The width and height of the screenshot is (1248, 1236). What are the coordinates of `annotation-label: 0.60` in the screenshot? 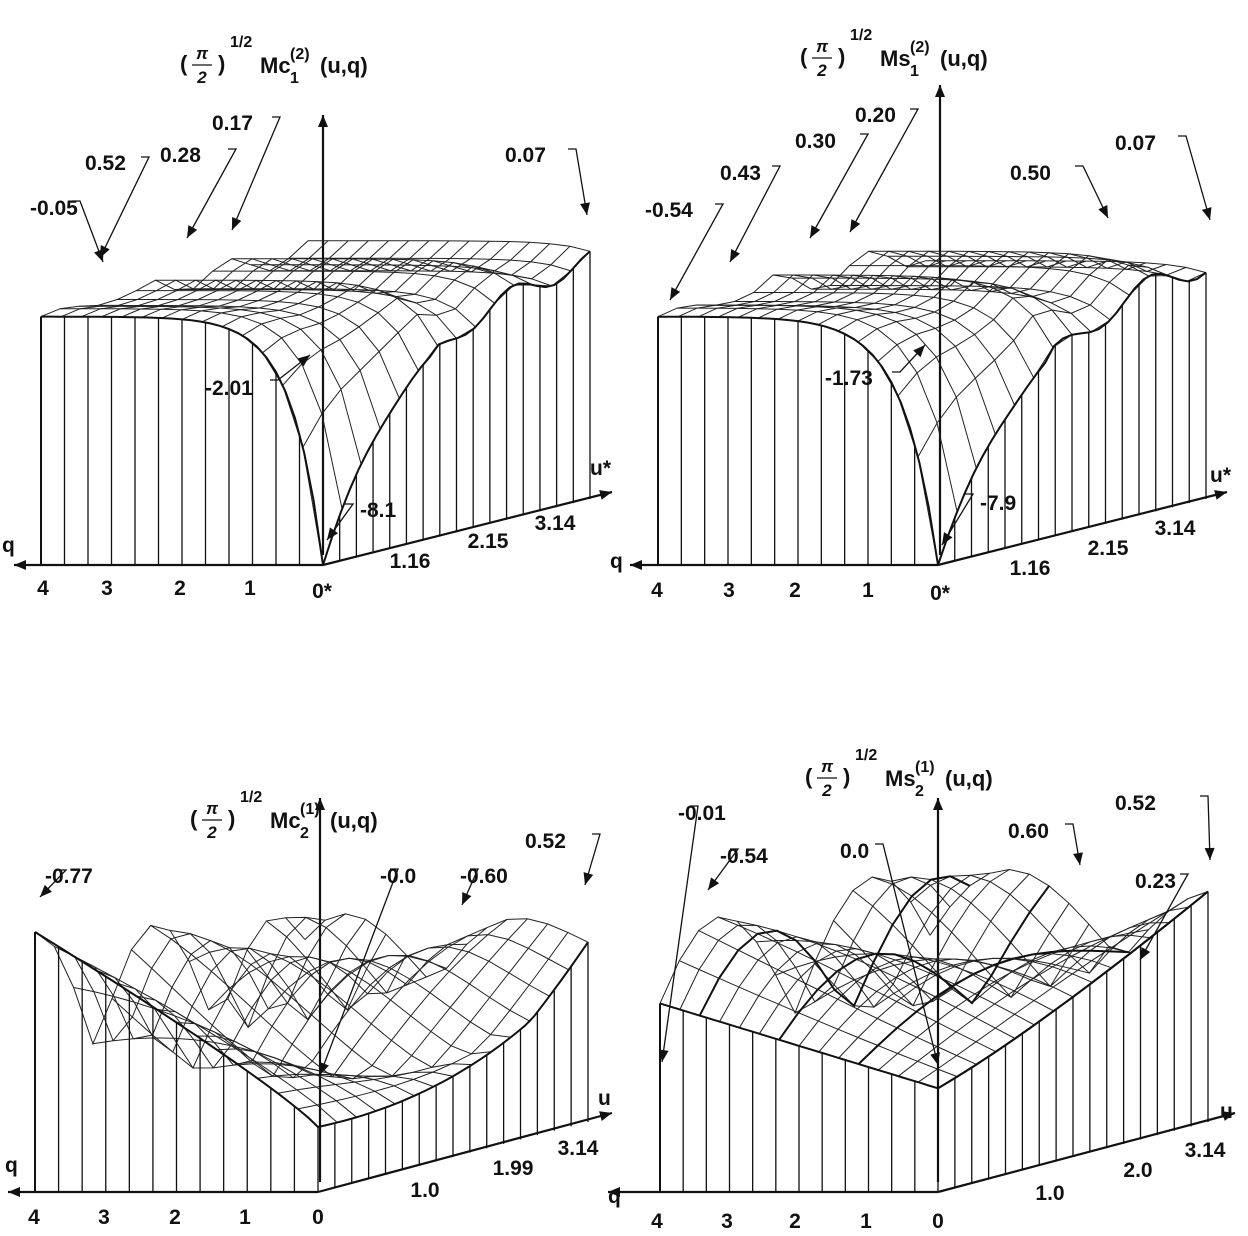 It's located at (1028, 831).